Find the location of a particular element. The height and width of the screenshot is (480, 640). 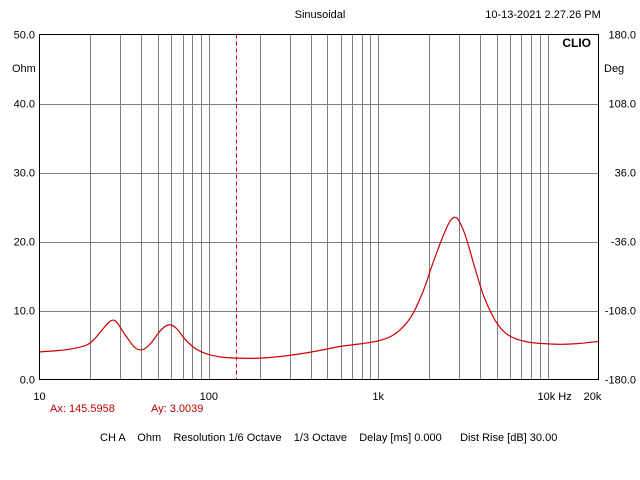

x-tick-label: 20k is located at coordinates (593, 397).